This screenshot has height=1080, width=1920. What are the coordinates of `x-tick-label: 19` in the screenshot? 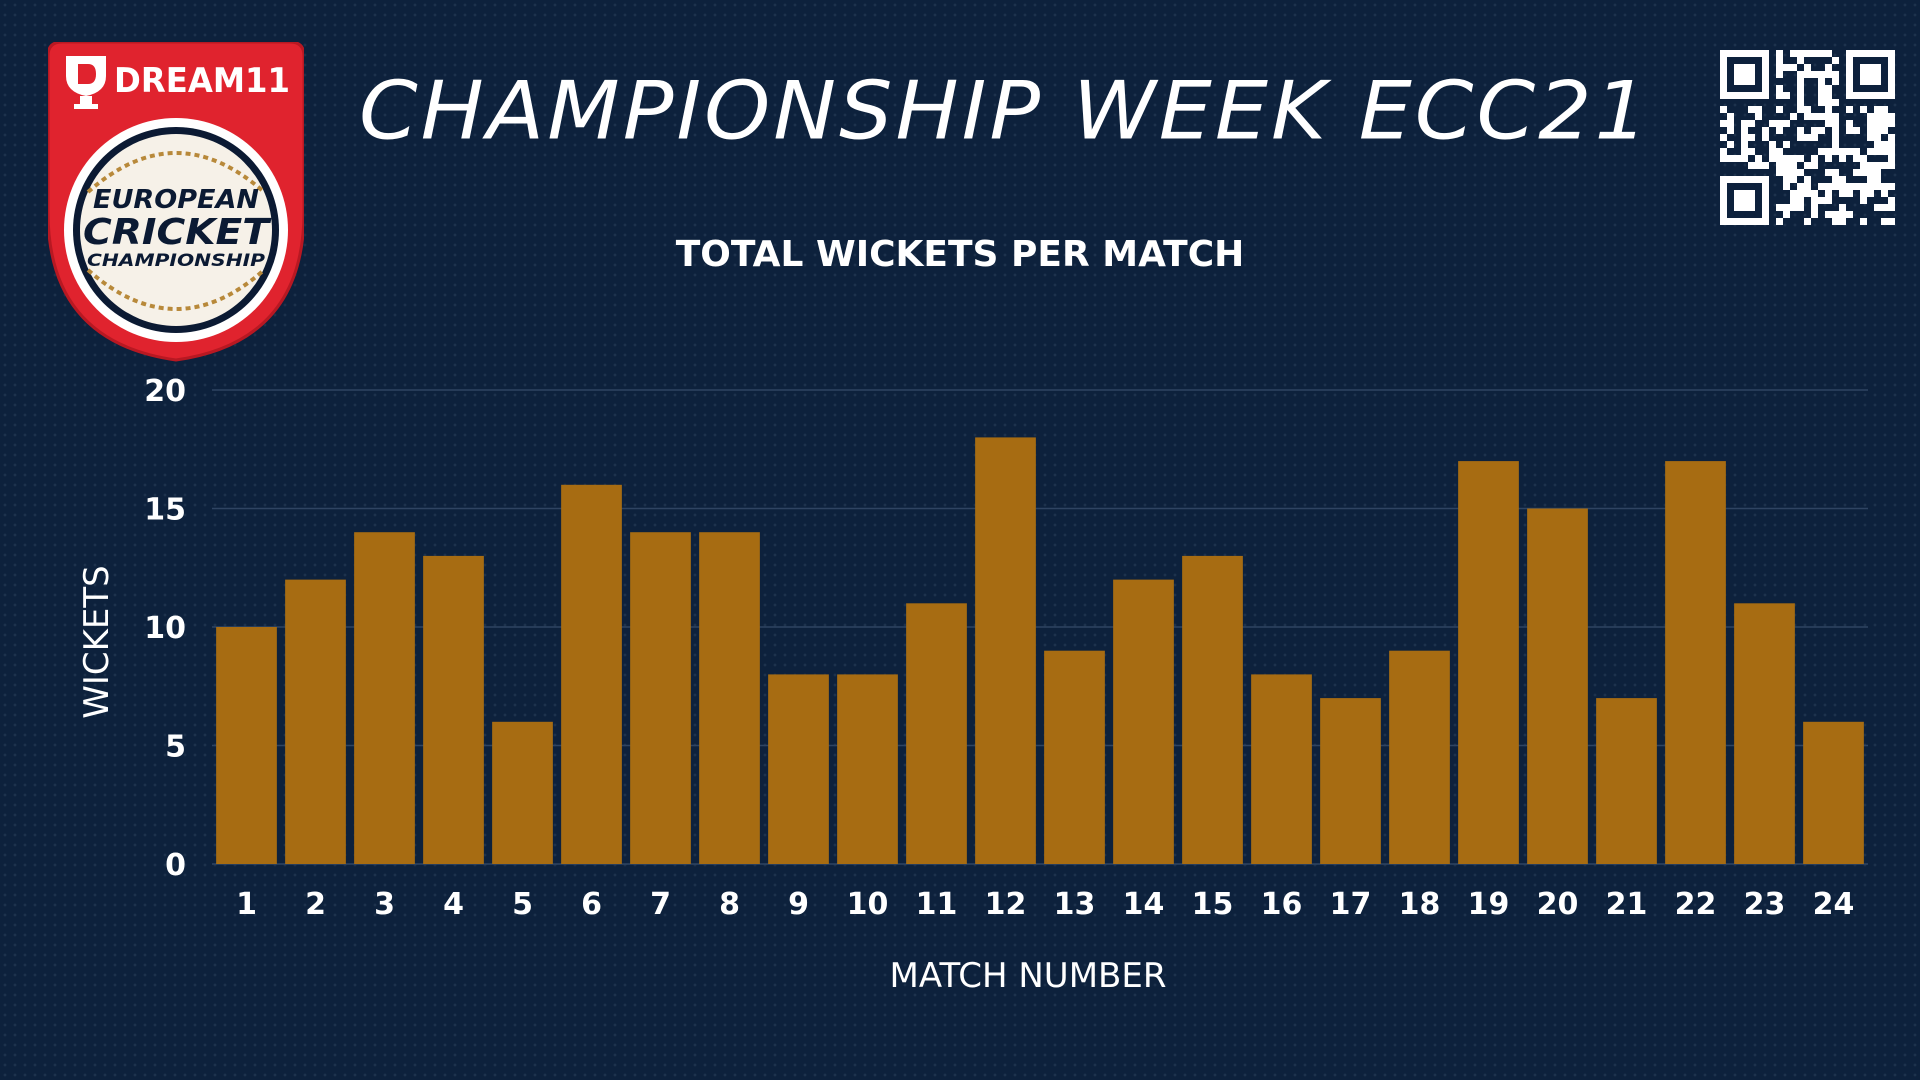 It's located at (1489, 904).